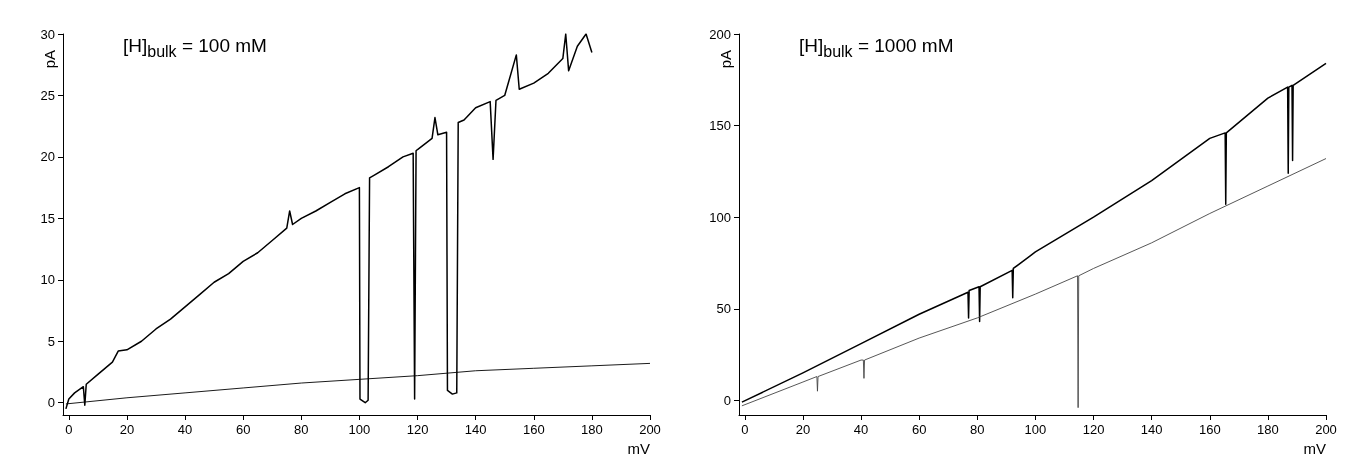 The image size is (1356, 465). I want to click on y-tick-label: 15, so click(47, 218).